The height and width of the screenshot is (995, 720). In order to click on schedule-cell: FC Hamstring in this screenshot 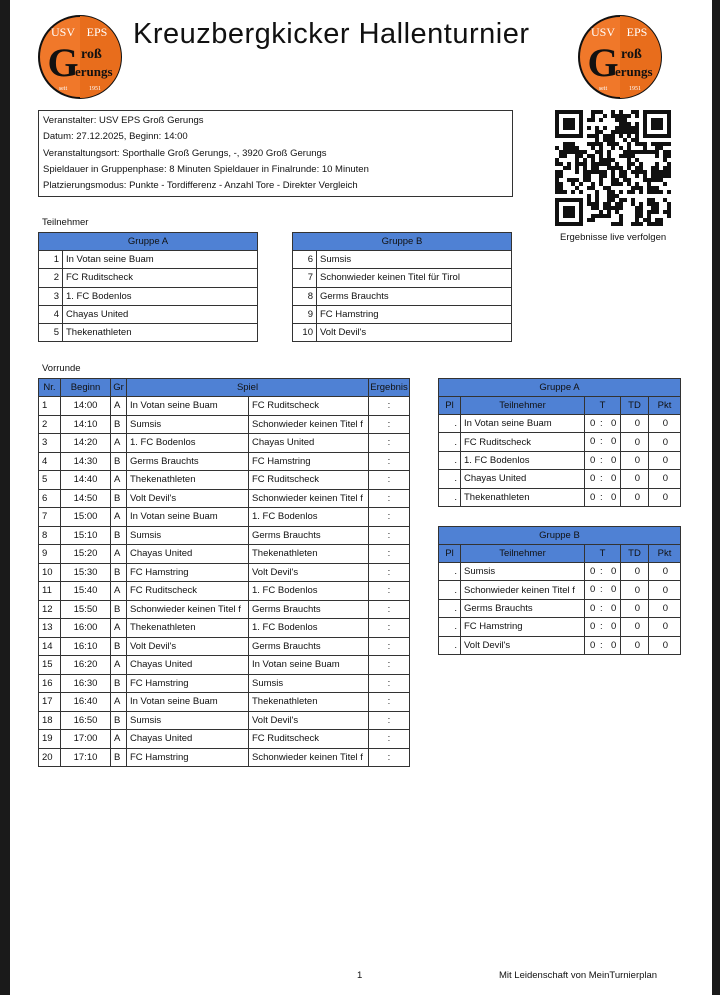, I will do `click(187, 757)`.